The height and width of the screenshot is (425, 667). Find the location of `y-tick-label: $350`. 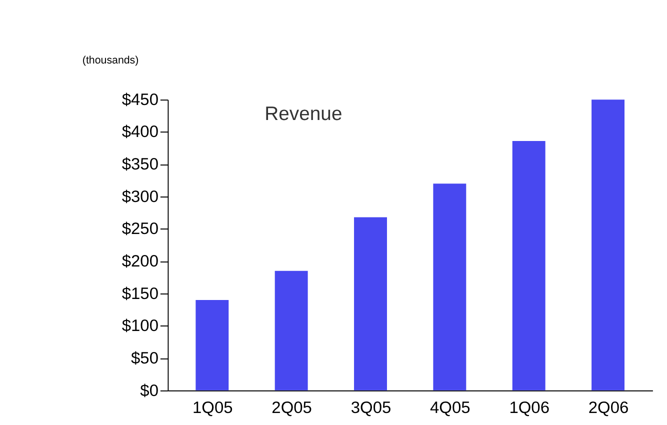

y-tick-label: $350 is located at coordinates (140, 165).